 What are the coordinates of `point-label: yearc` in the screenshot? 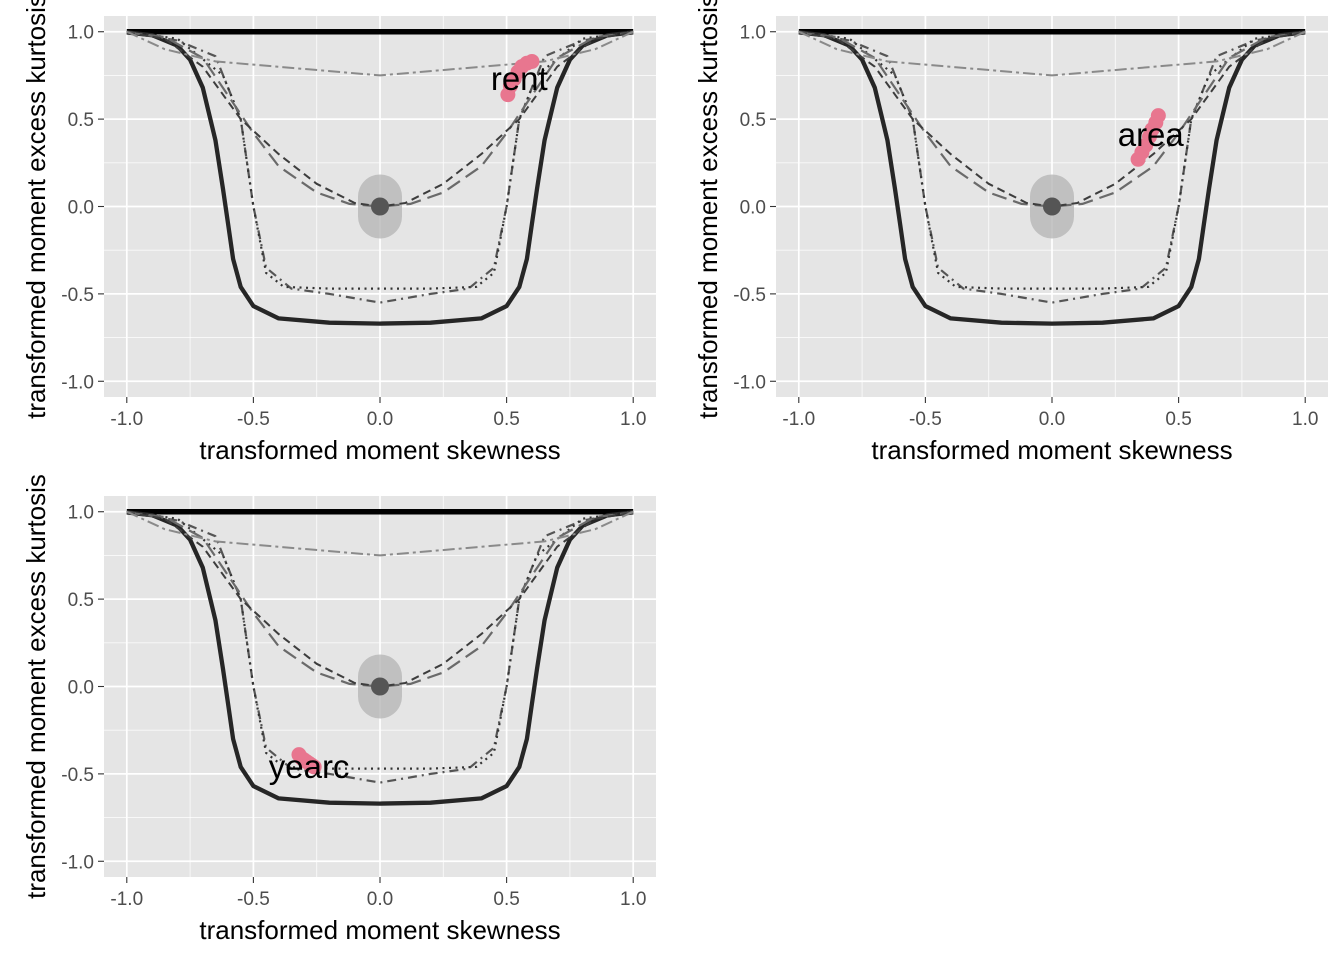 It's located at (309, 766).